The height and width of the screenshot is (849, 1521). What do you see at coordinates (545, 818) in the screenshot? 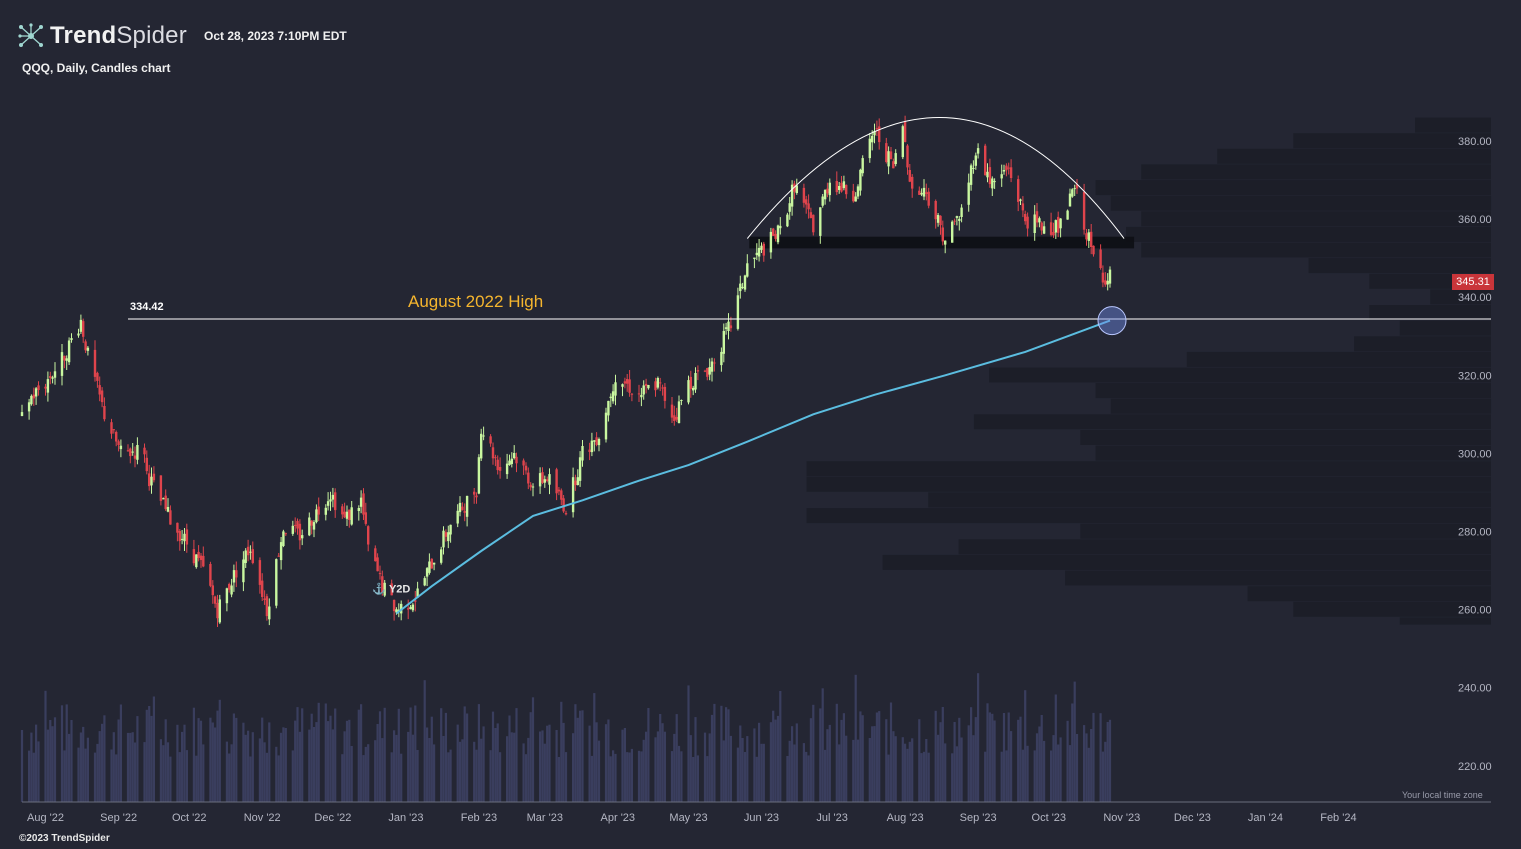
I see `x-tick-label: Mar '23` at bounding box center [545, 818].